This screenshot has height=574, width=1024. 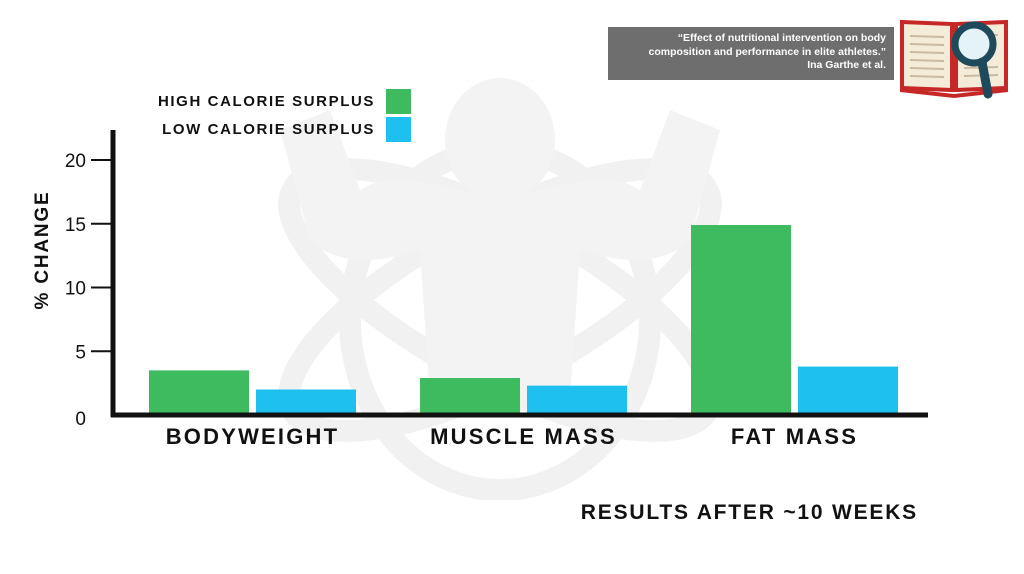 I want to click on legend-swatch-low, so click(x=398, y=129).